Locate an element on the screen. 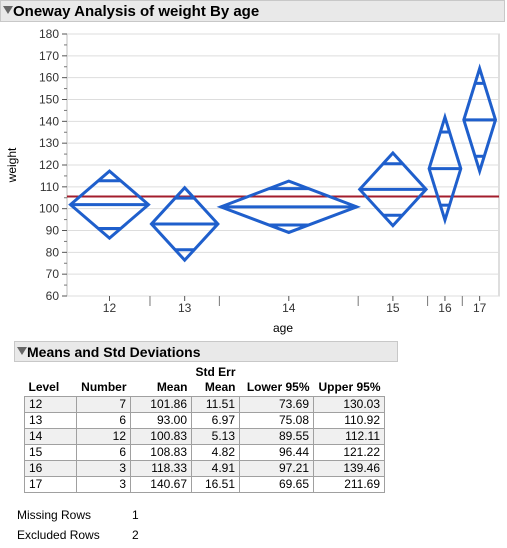 This screenshot has width=507, height=548. y-tick-label: 150 is located at coordinates (49, 100).